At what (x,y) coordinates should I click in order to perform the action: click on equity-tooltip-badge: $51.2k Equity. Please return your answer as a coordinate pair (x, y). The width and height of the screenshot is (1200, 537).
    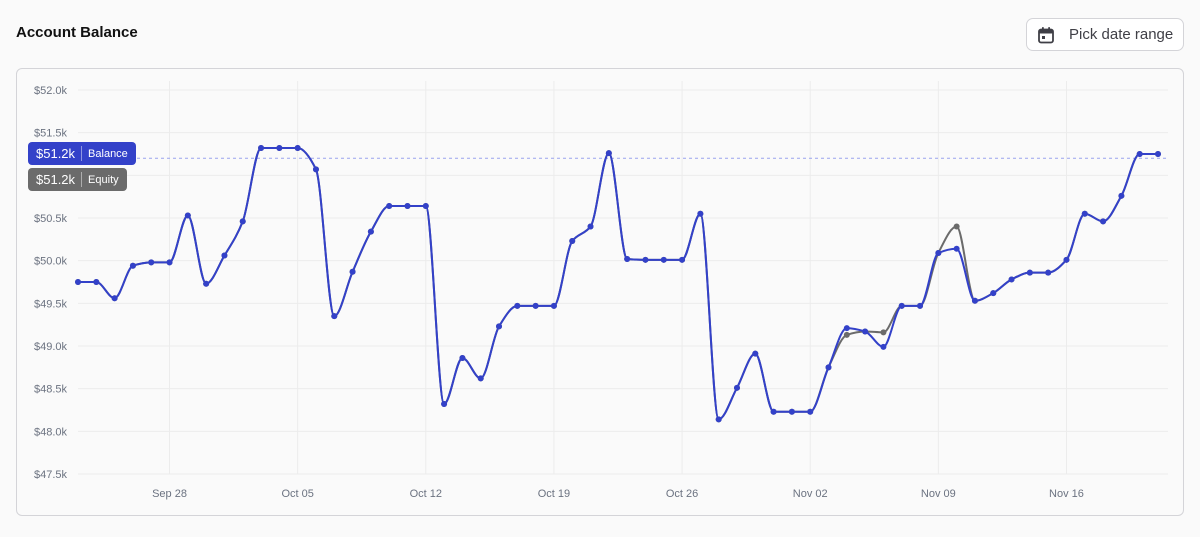
    Looking at the image, I should click on (77, 179).